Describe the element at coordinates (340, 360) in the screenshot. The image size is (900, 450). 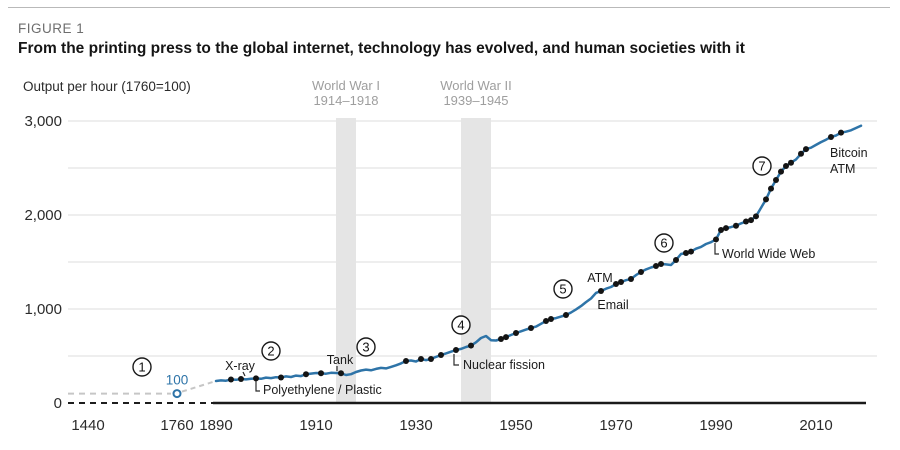
I see `event-label: Tank` at that location.